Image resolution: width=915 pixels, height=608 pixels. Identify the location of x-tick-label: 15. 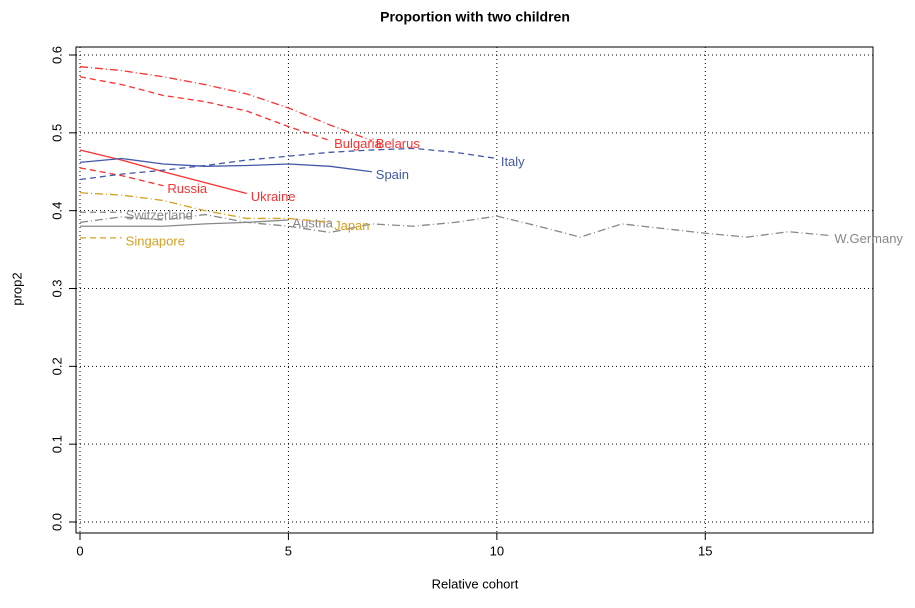
(705, 550).